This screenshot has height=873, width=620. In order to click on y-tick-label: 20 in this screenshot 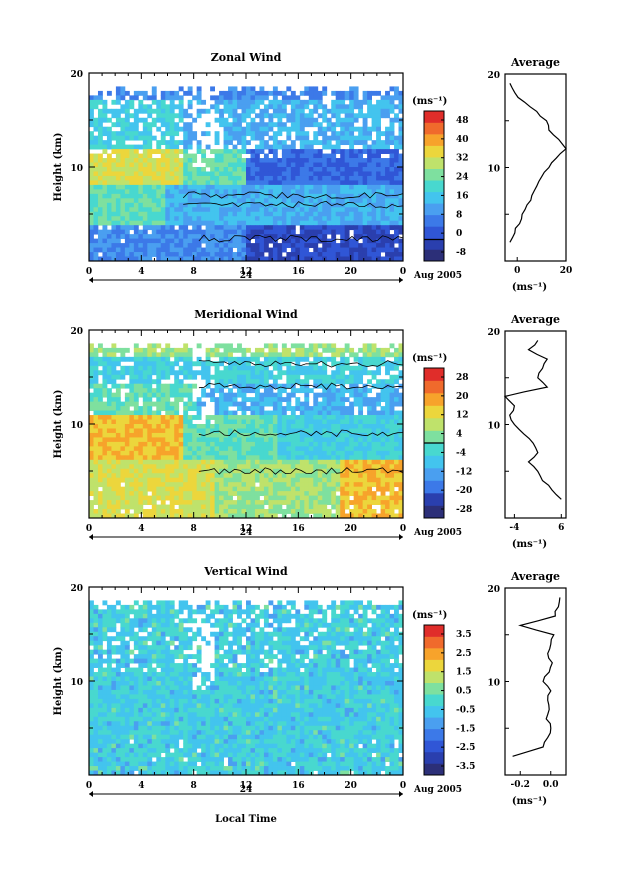, I will do `click(76, 75)`.